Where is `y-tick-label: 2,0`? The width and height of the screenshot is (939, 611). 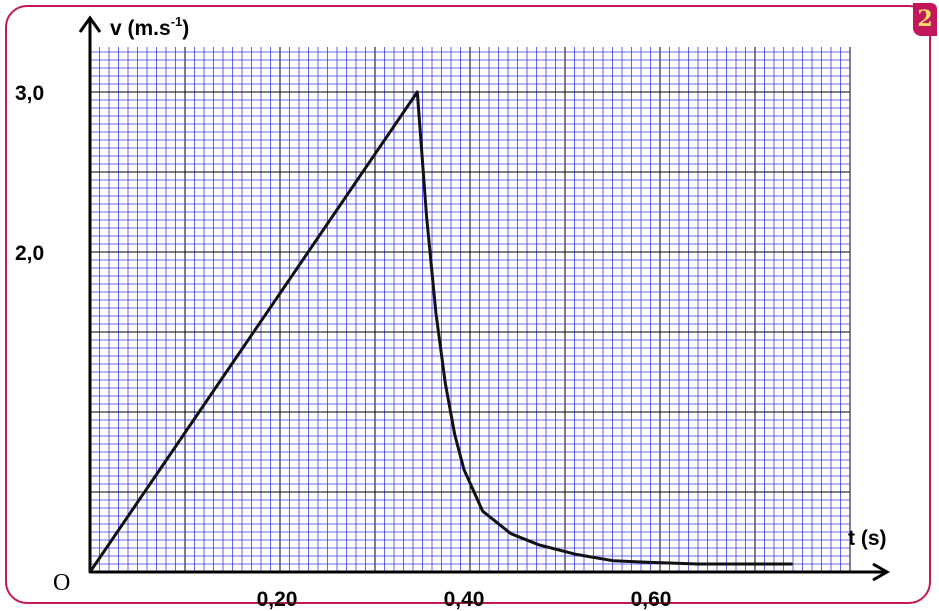 y-tick-label: 2,0 is located at coordinates (29, 253).